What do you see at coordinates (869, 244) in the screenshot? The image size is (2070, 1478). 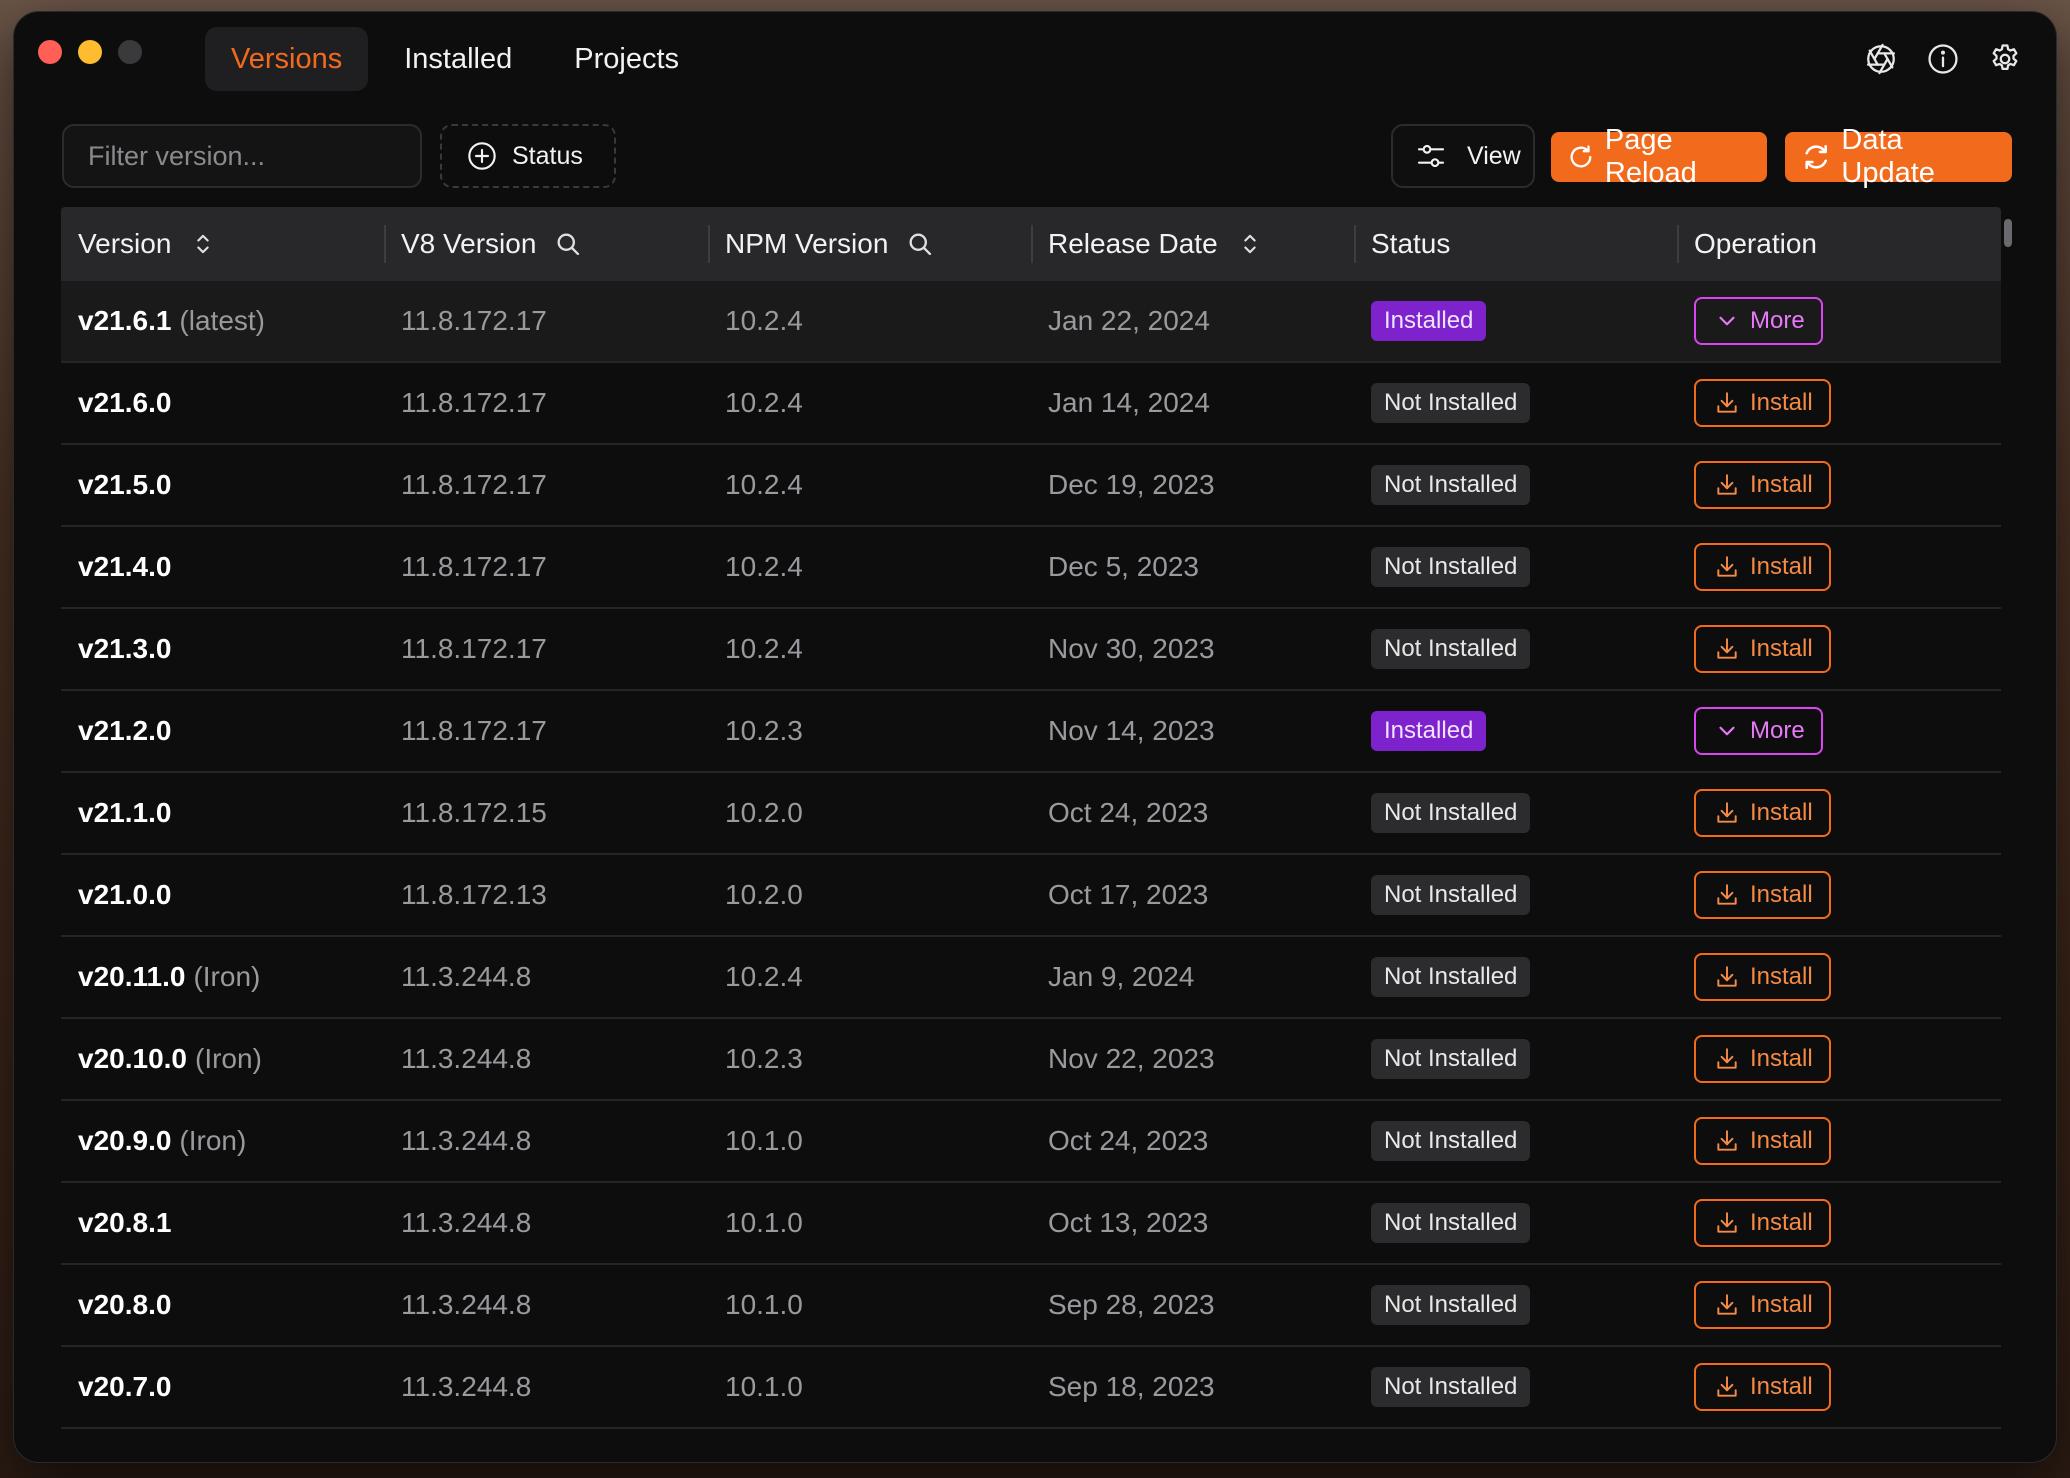 I see `header-npm-version: NPM Version` at bounding box center [869, 244].